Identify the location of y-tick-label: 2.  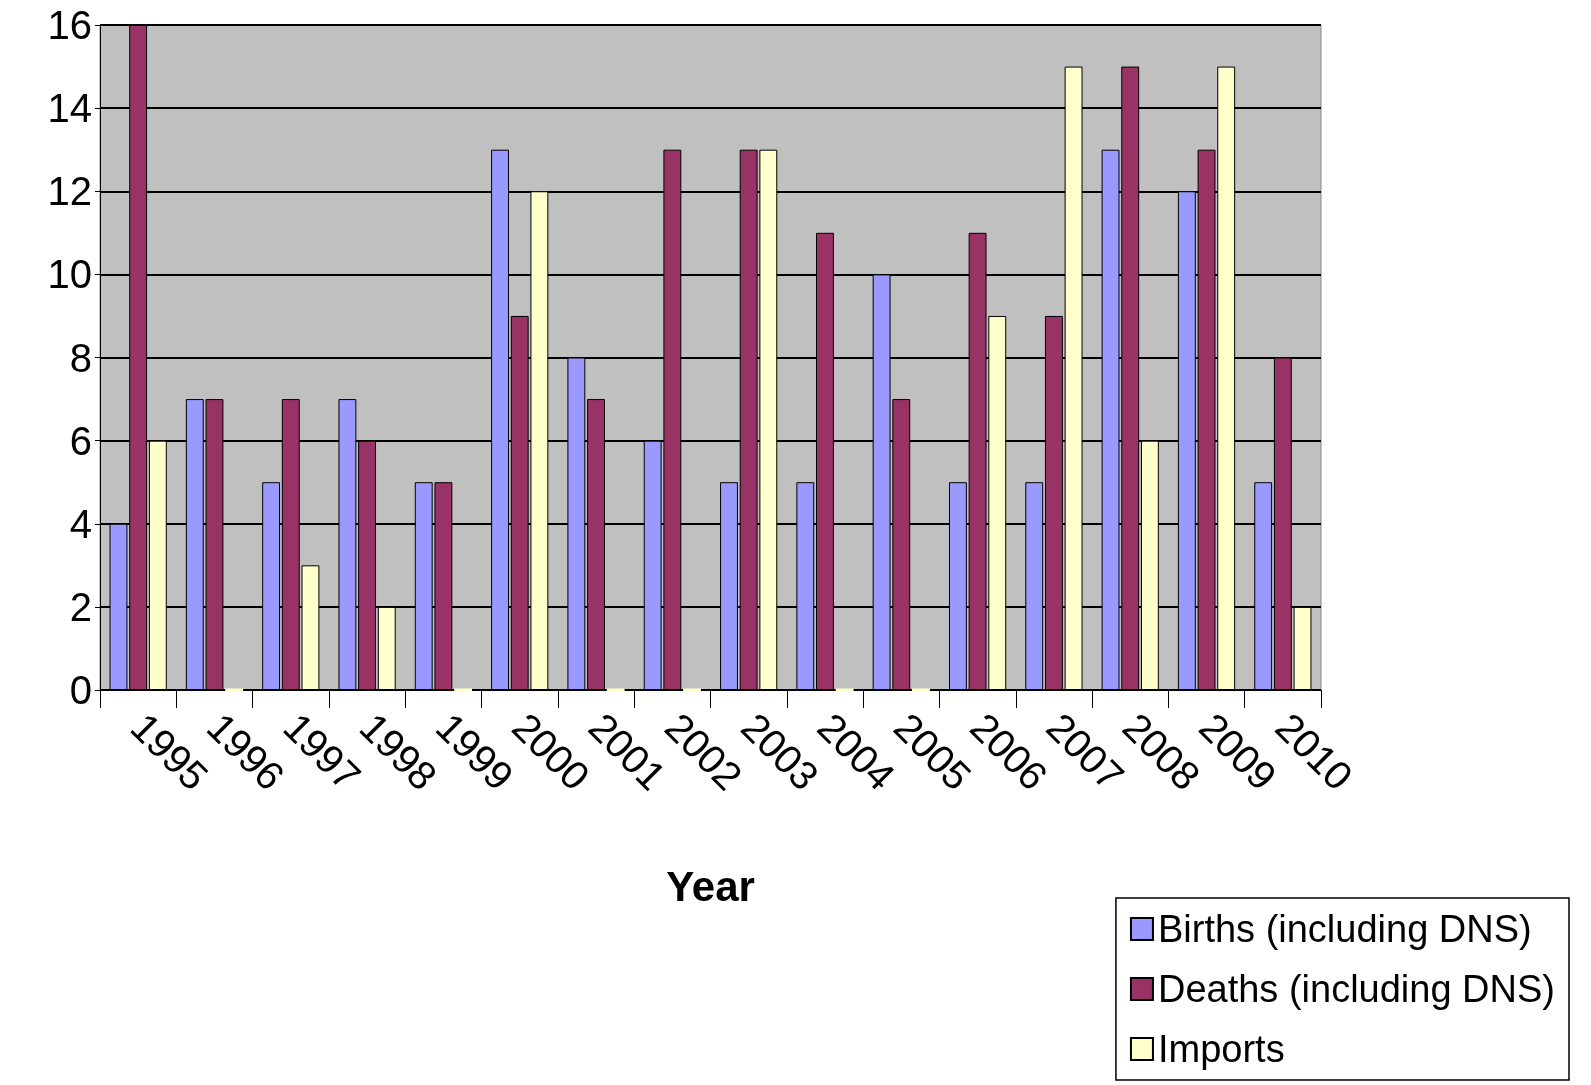
(80, 606).